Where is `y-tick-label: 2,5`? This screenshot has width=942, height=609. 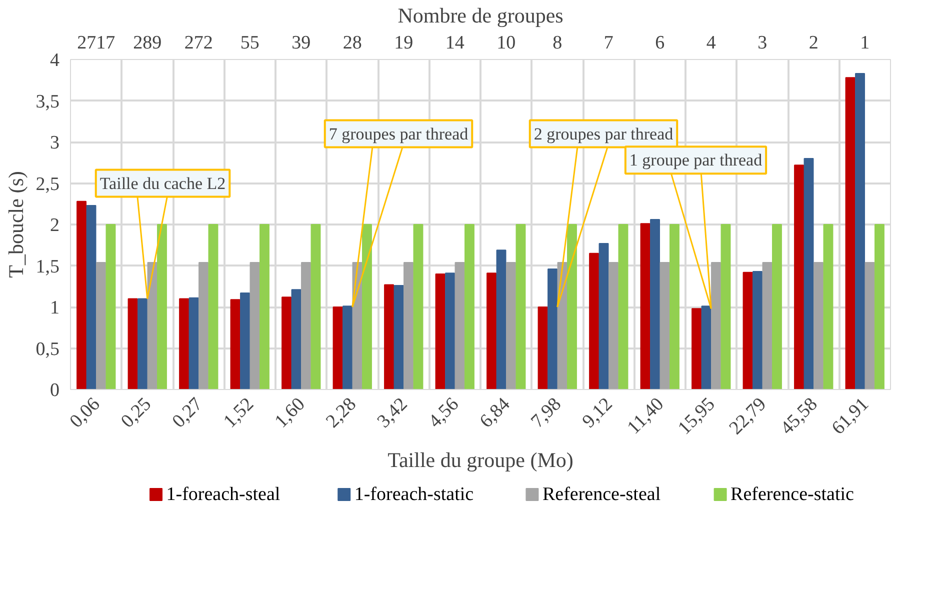 y-tick-label: 2,5 is located at coordinates (48, 184).